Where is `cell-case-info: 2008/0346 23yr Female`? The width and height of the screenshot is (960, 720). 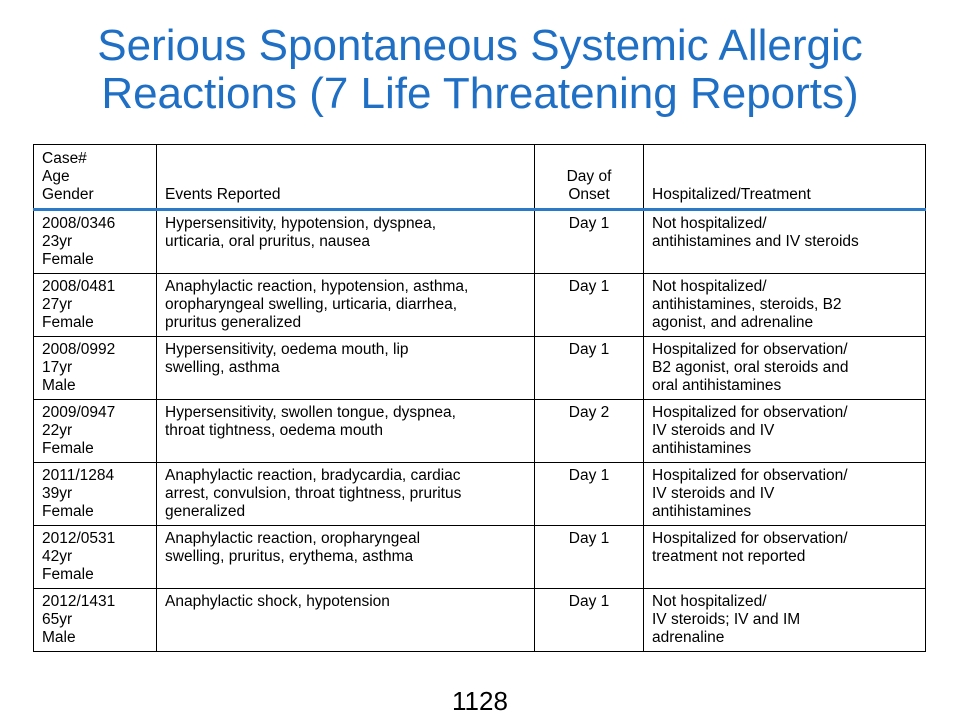
cell-case-info: 2008/0346 23yr Female is located at coordinates (95, 241).